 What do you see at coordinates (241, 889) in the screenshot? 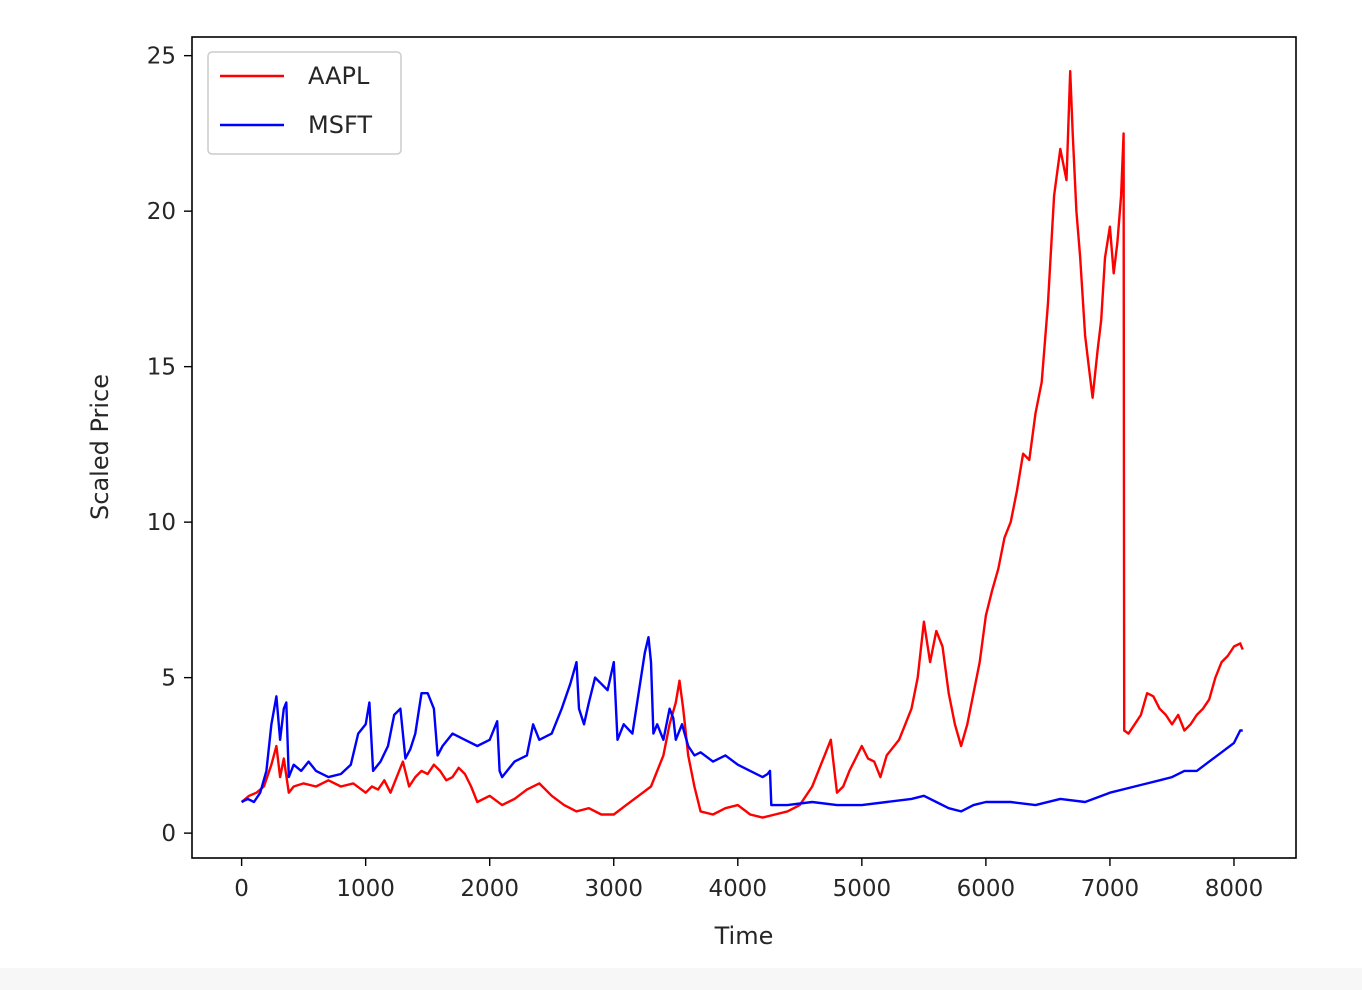
I see `x-tick-label: 0` at bounding box center [241, 889].